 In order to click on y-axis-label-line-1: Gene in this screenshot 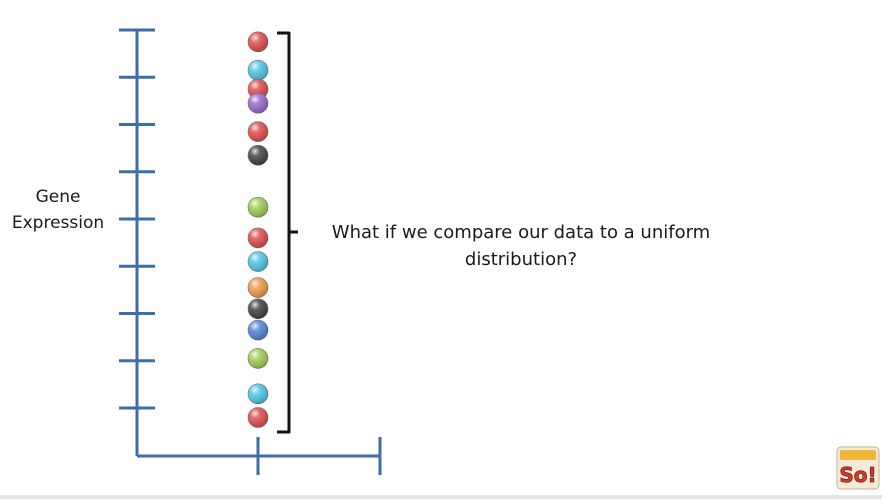, I will do `click(58, 197)`.